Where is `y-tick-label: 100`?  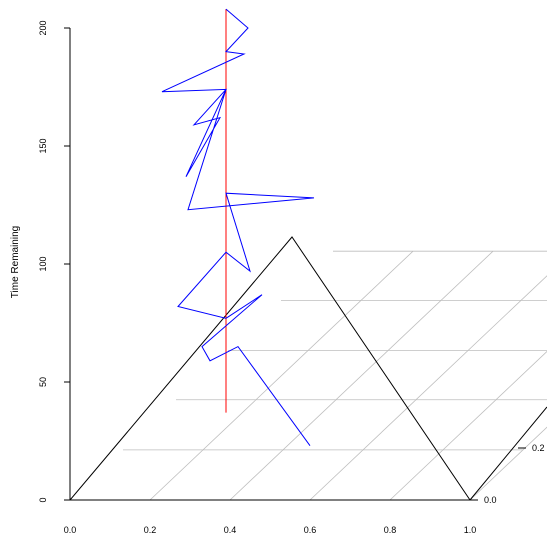
y-tick-label: 100 is located at coordinates (43, 263).